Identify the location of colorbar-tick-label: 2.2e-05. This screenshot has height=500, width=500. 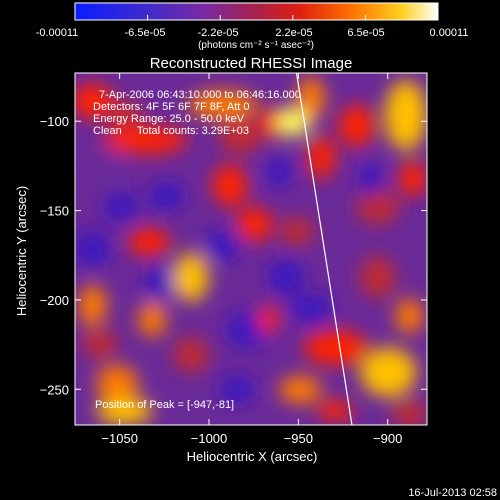
(293, 33).